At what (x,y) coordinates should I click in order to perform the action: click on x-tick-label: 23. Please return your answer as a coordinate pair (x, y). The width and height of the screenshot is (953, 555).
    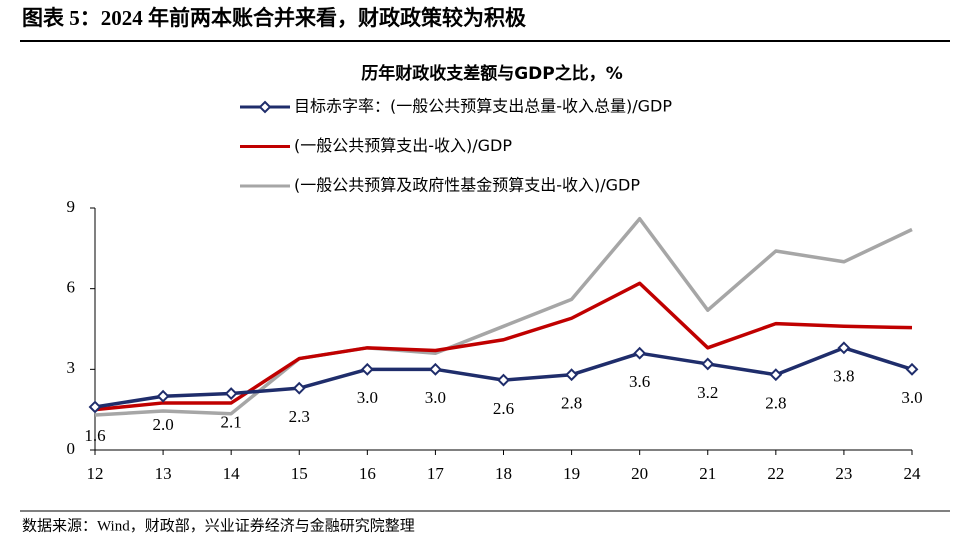
    Looking at the image, I should click on (843, 473).